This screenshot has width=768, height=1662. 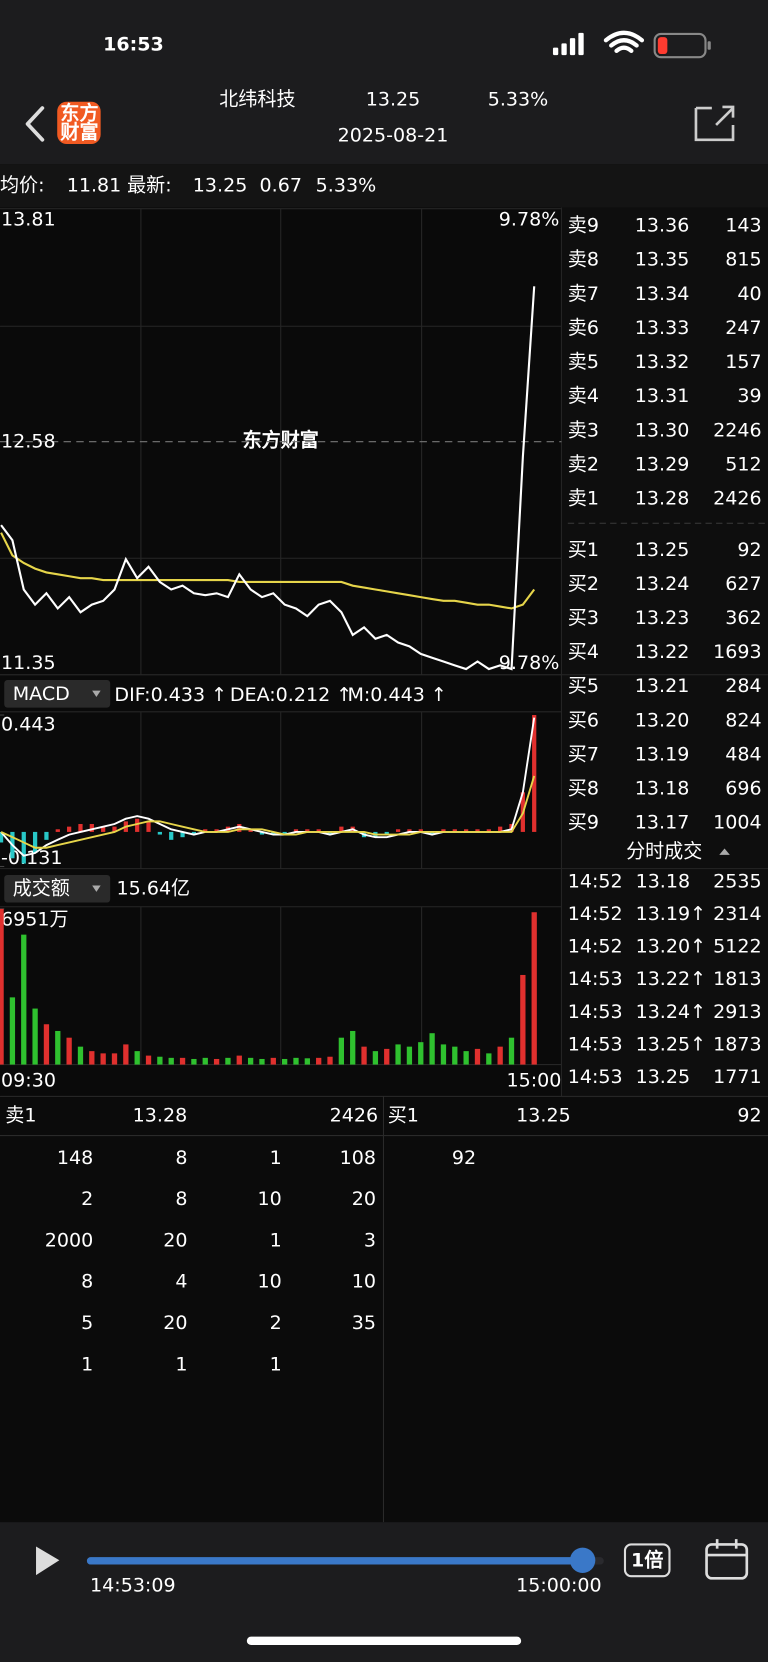 What do you see at coordinates (662, 464) in the screenshot?
I see `book-price: 13.29` at bounding box center [662, 464].